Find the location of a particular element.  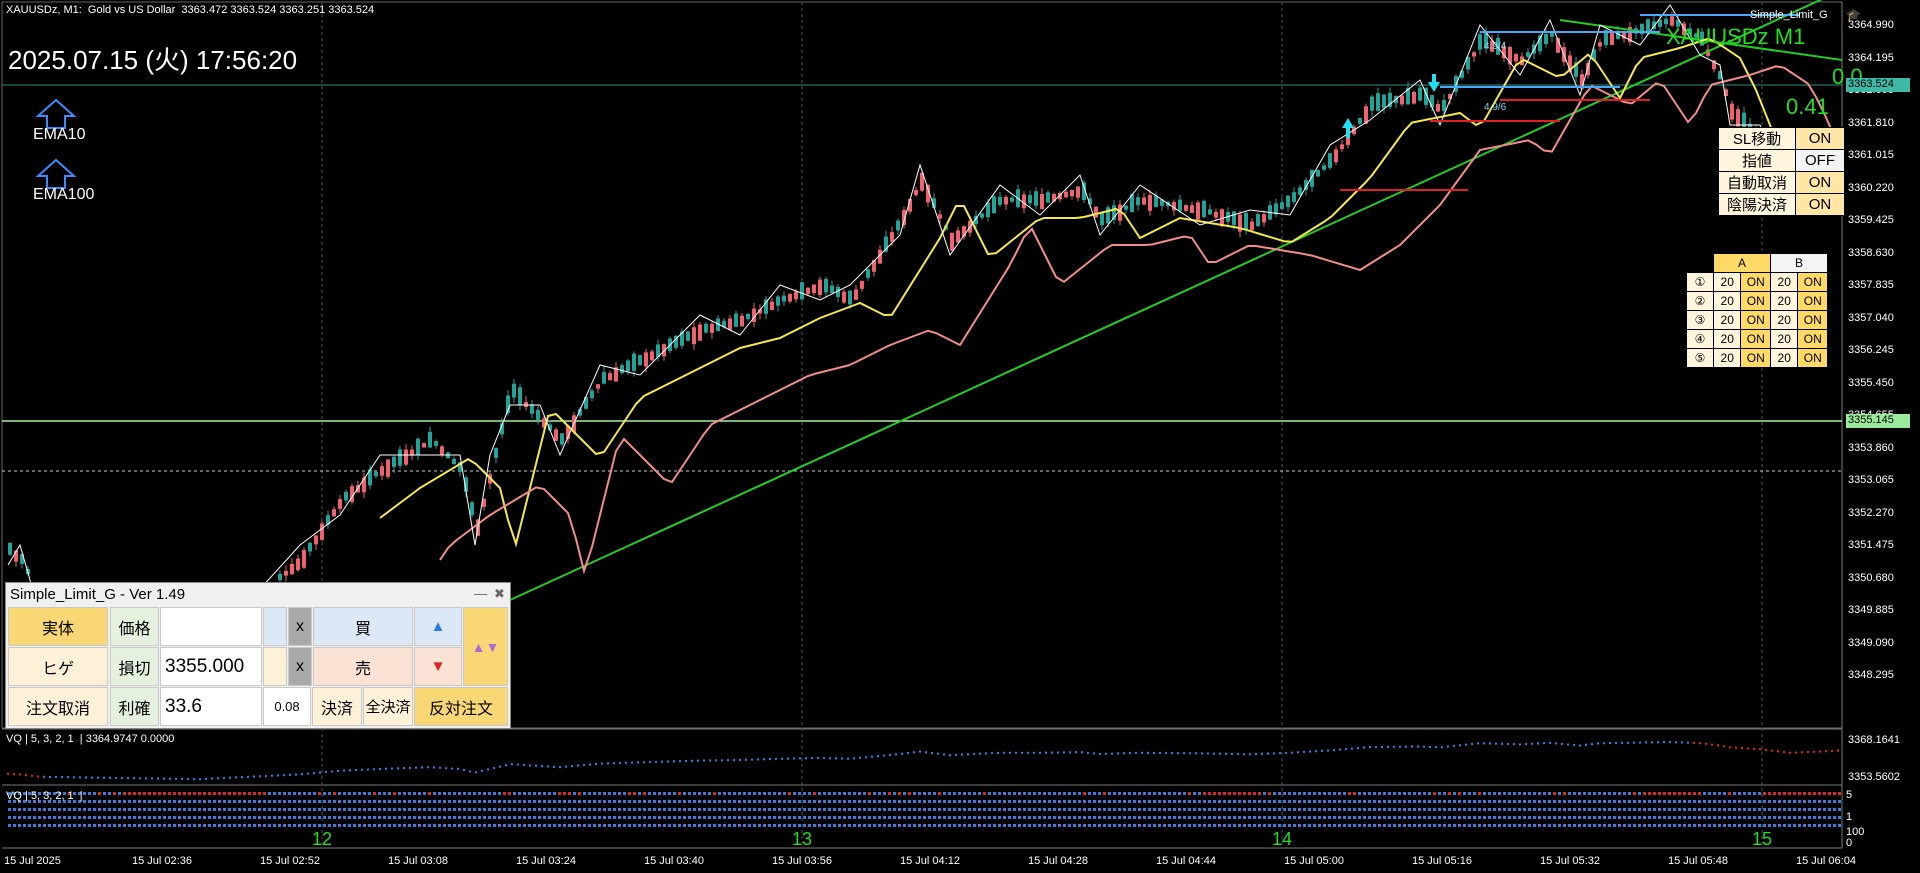

stoploss-input: 3355.000 is located at coordinates (211, 666).